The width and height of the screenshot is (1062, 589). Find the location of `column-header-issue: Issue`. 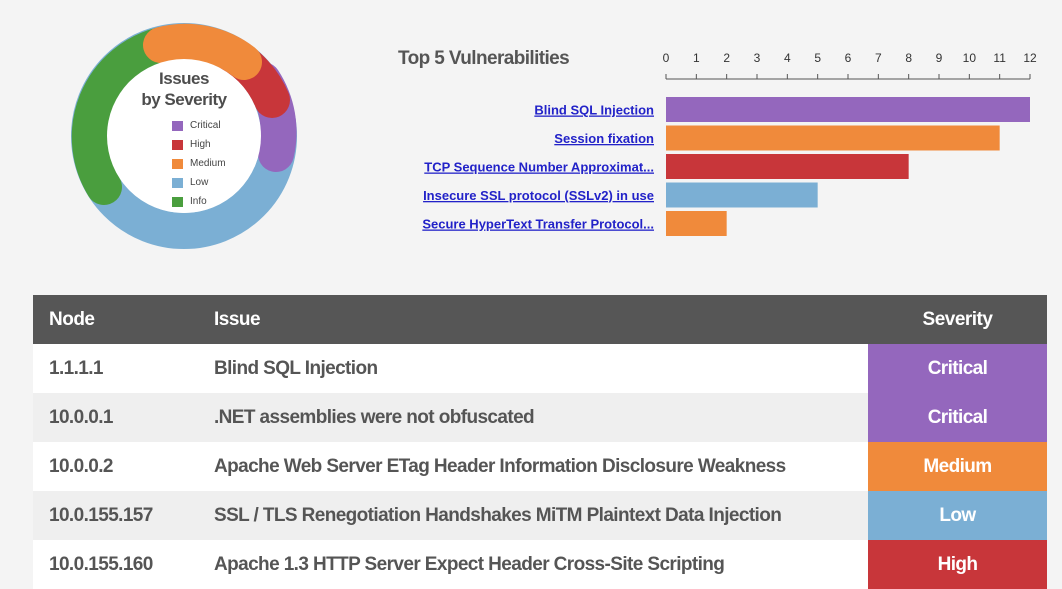

column-header-issue: Issue is located at coordinates (533, 319).